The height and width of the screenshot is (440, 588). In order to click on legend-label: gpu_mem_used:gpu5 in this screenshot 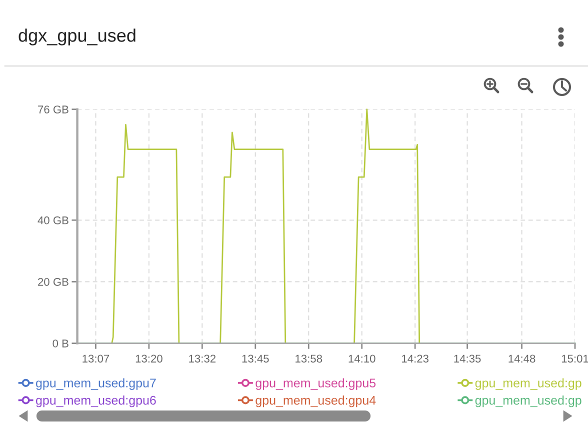, I will do `click(316, 384)`.